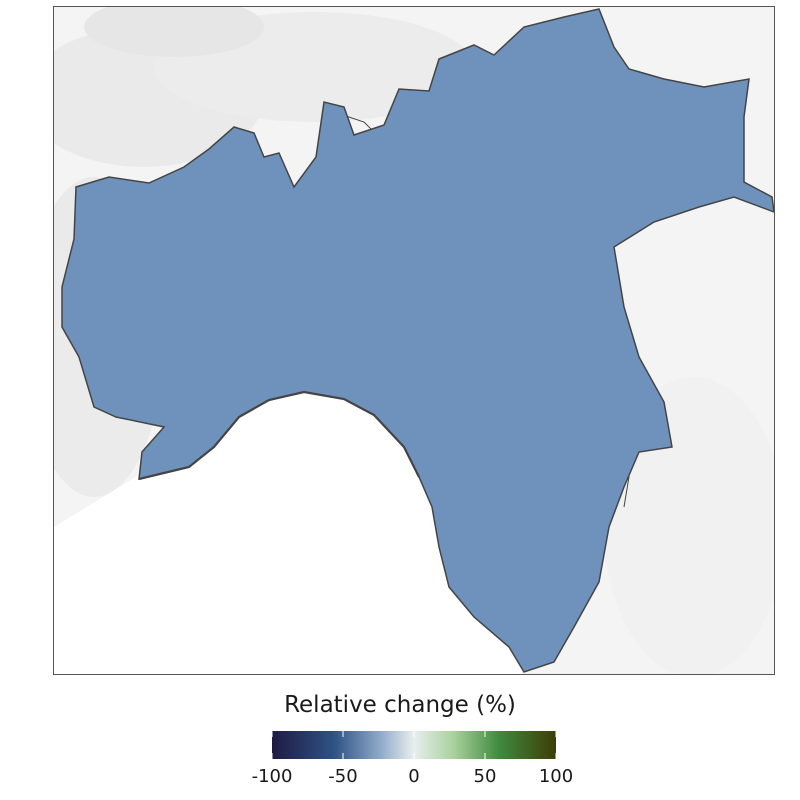 The width and height of the screenshot is (800, 800). Describe the element at coordinates (414, 776) in the screenshot. I see `colorbar-tick-label: 0` at that location.